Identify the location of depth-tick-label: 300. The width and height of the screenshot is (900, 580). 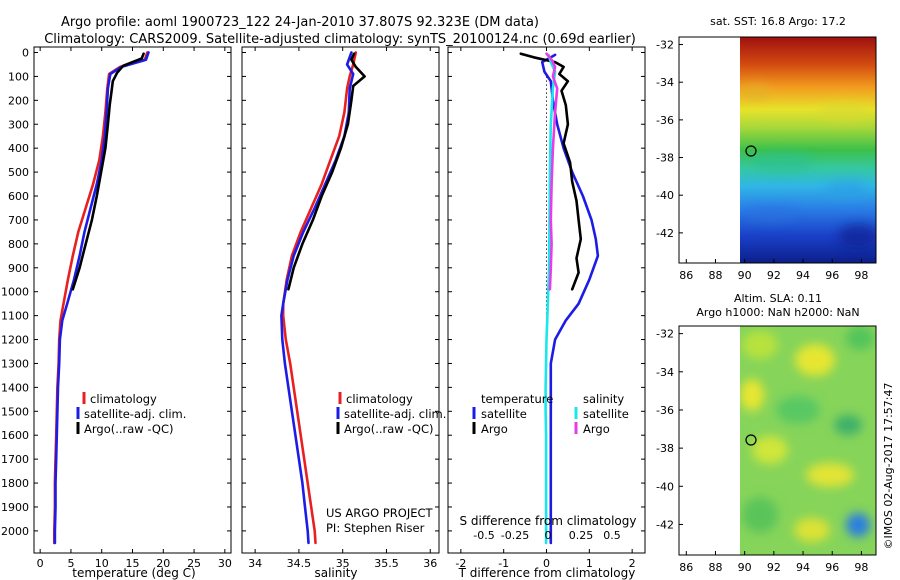
(18, 124).